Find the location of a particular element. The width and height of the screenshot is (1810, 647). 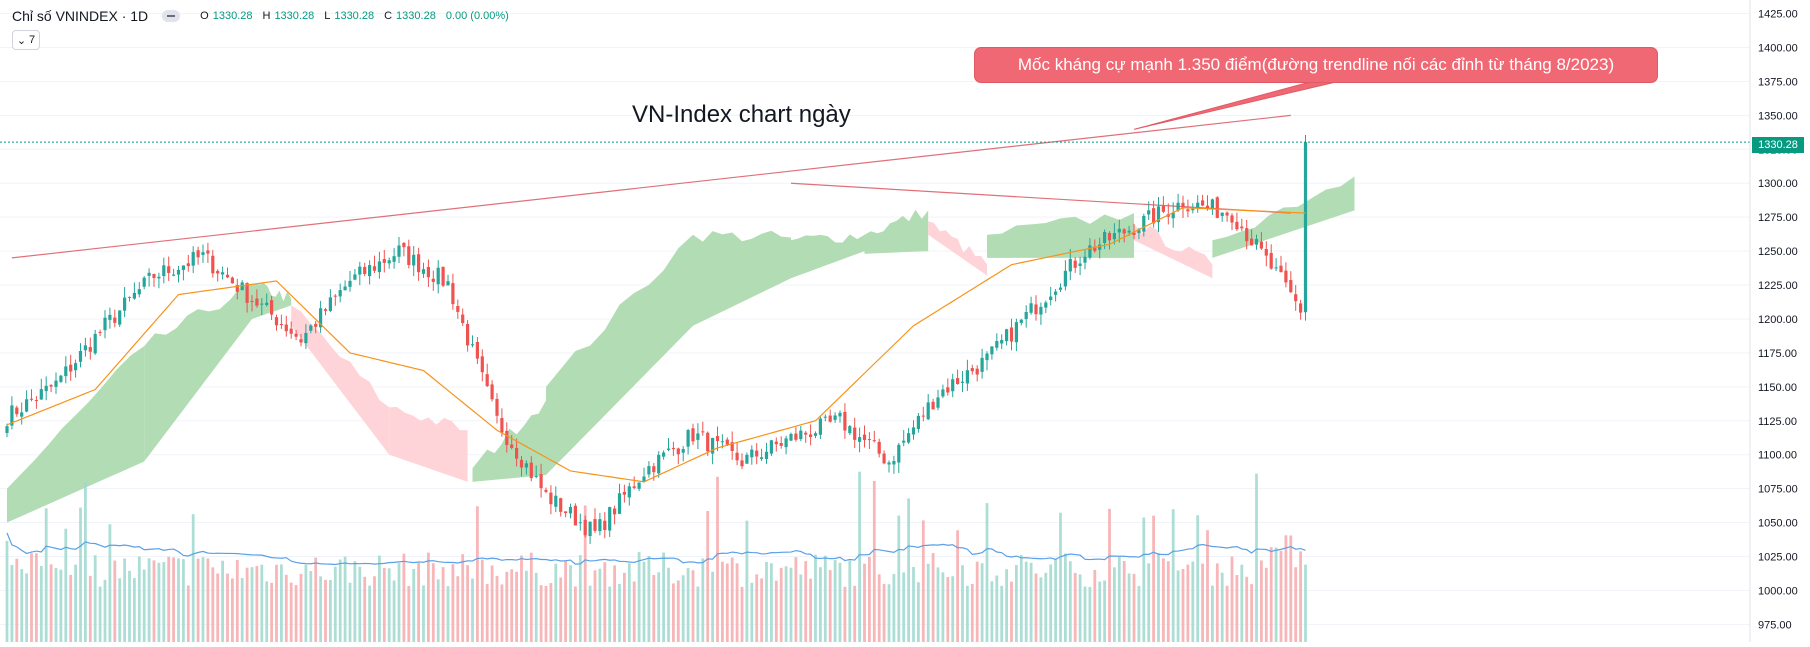

price-tick-label: 1150.00 is located at coordinates (1777, 388).